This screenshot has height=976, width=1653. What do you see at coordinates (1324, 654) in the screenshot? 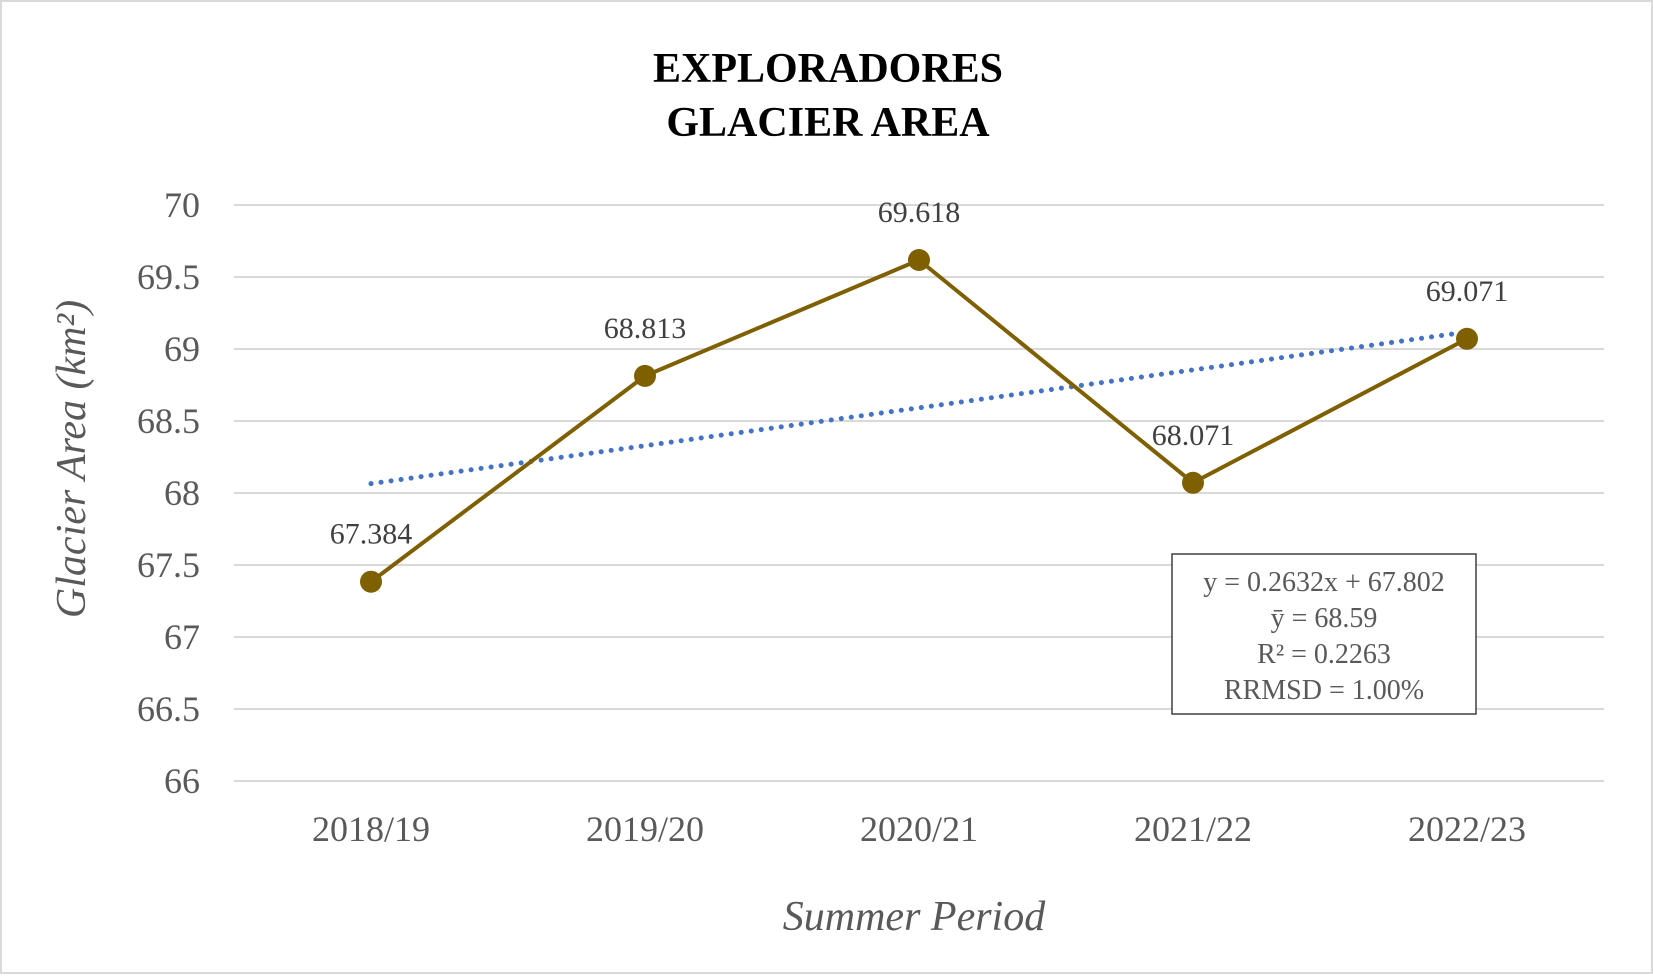
I see `stats-r-squared: R² = 0.2263` at bounding box center [1324, 654].